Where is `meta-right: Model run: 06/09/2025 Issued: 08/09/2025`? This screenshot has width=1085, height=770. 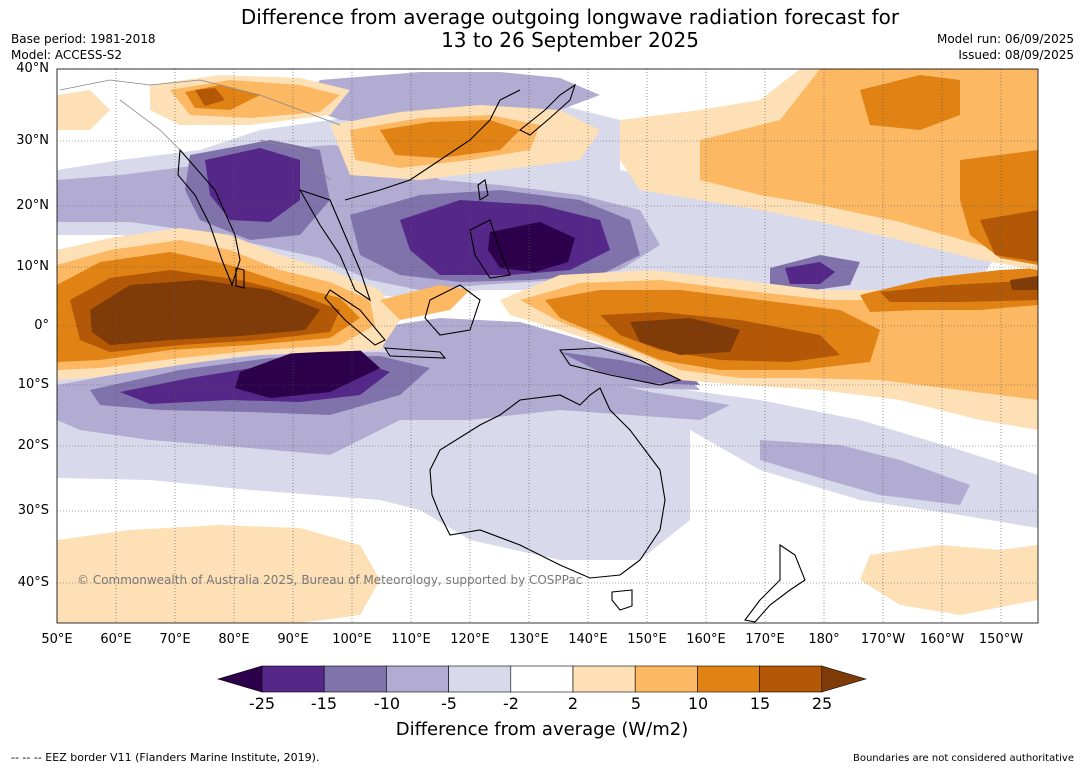
meta-right: Model run: 06/09/2025 Issued: 08/09/2025 is located at coordinates (1005, 47).